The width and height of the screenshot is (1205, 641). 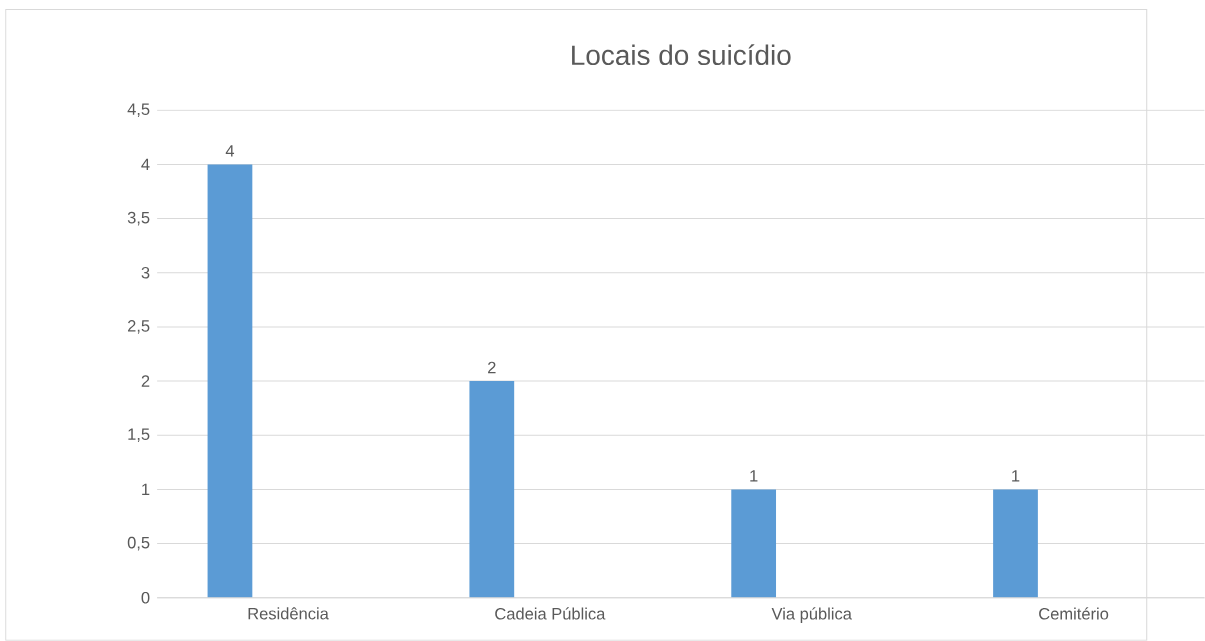 I want to click on y-tick-label: 2, so click(x=145, y=381).